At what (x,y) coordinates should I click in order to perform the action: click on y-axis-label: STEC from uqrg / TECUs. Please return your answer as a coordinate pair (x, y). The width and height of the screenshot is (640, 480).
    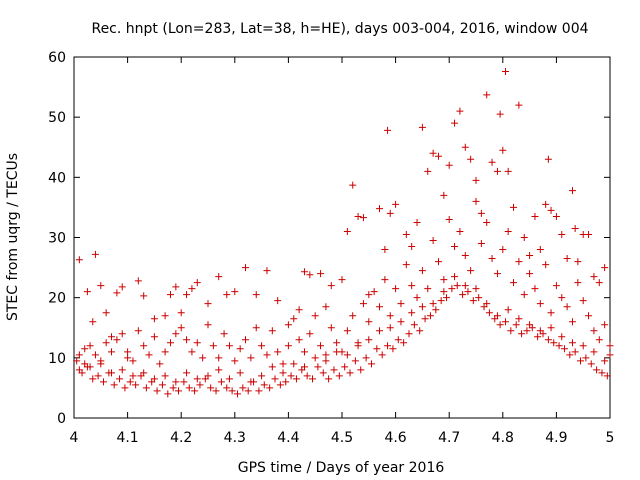
    Looking at the image, I should click on (13, 237).